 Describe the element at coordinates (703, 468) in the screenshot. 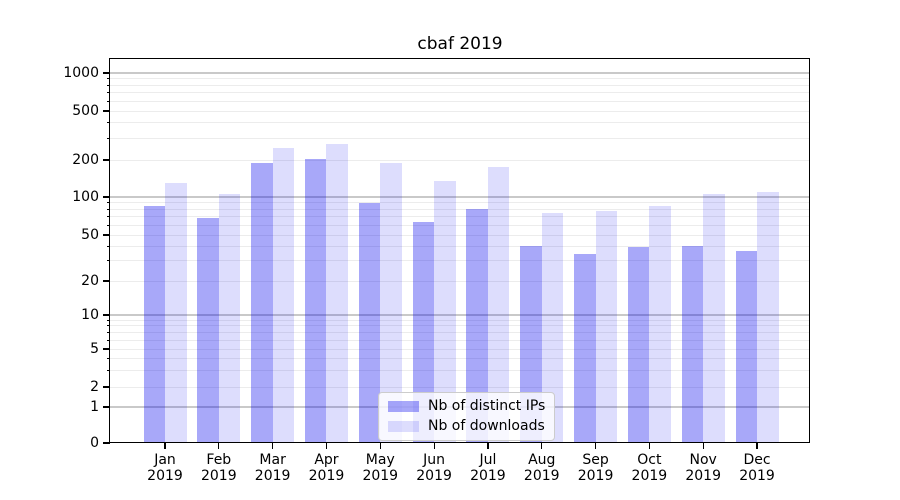

I see `x-axis-tick-label: Nov 2019` at that location.